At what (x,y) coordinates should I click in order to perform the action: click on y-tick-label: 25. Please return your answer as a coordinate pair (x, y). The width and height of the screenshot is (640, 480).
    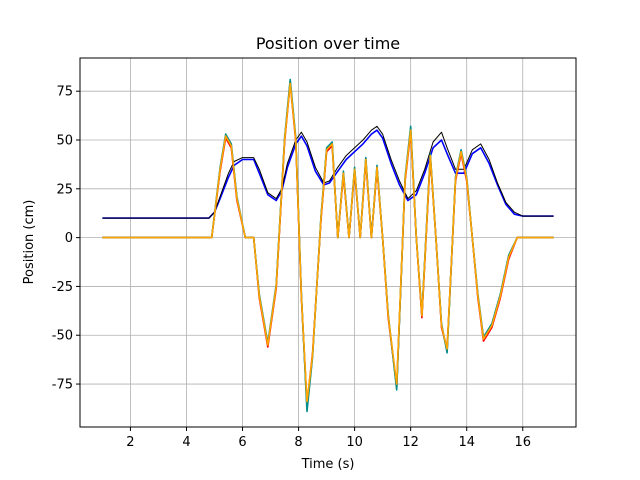
    Looking at the image, I should click on (64, 189).